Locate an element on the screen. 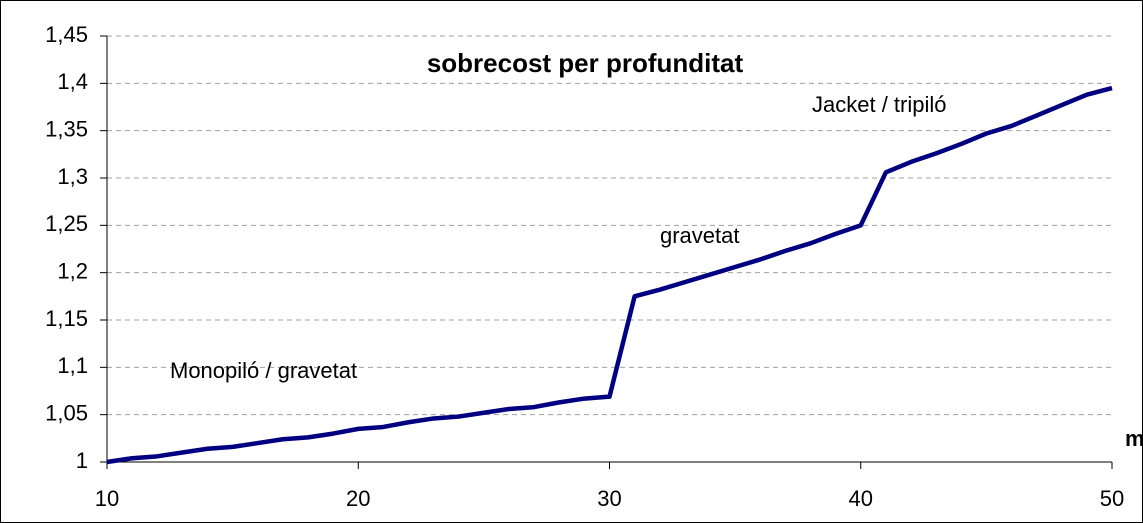  x-tick-label: 20 is located at coordinates (358, 498).